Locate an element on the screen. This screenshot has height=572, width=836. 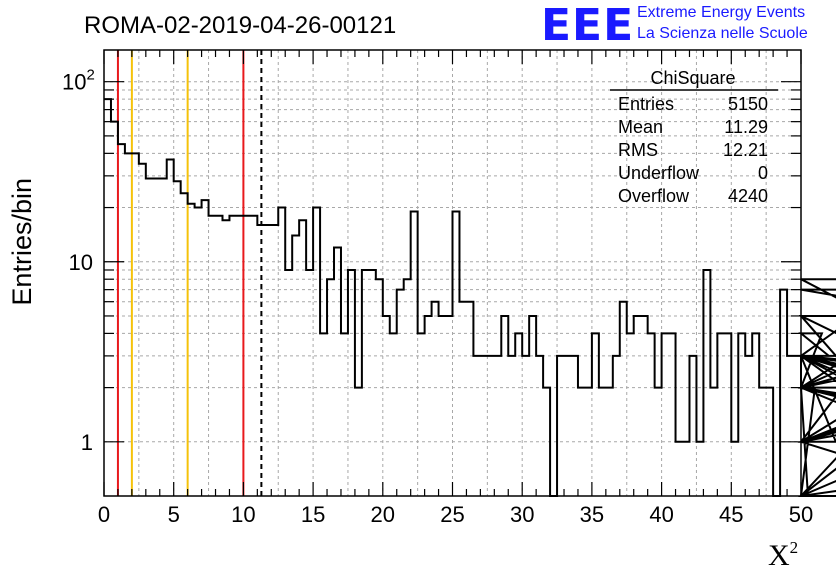
x-tick-label: 40 is located at coordinates (661, 514).